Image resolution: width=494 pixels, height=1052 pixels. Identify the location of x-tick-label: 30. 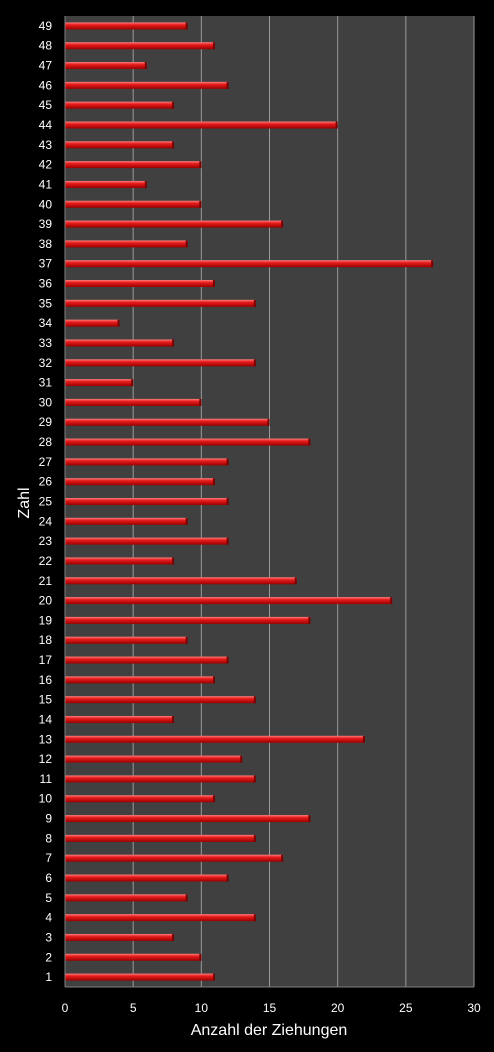
(474, 1008).